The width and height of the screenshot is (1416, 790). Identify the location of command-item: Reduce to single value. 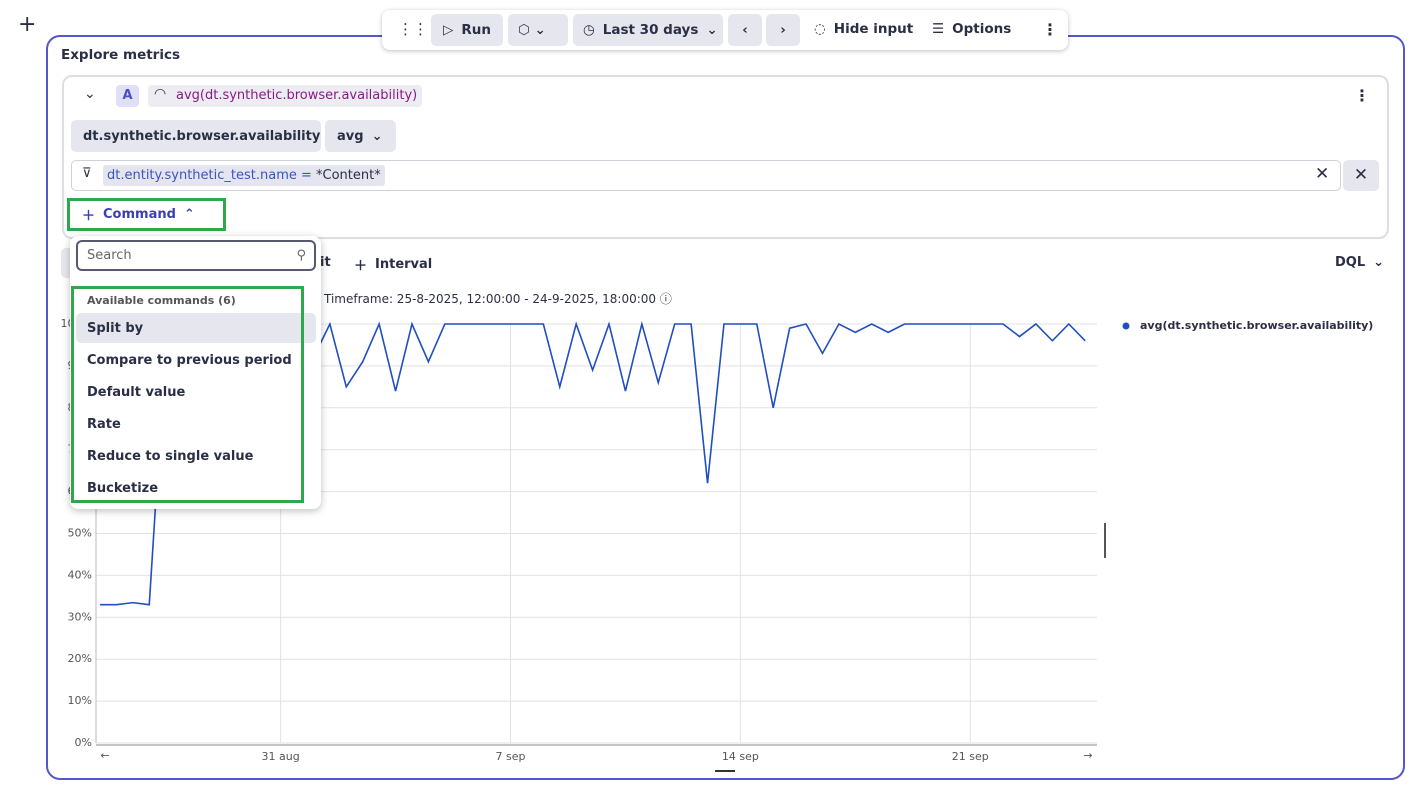
(170, 456).